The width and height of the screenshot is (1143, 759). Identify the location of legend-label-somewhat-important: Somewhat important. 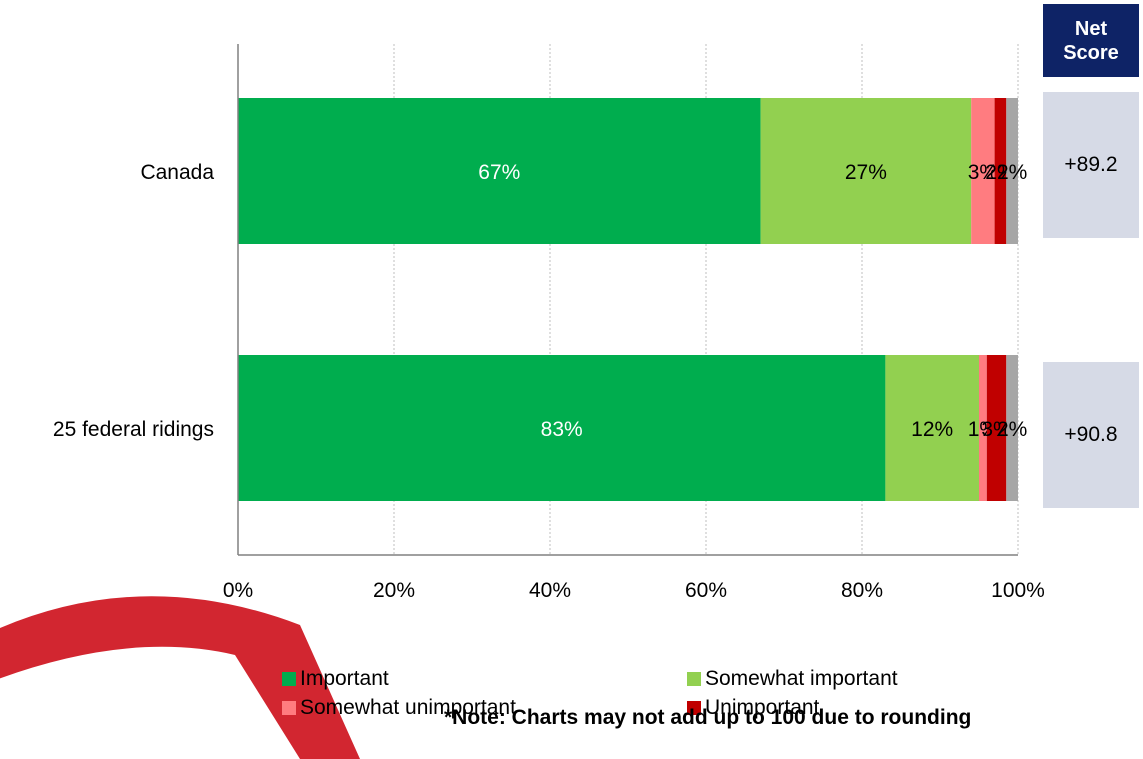
(801, 678).